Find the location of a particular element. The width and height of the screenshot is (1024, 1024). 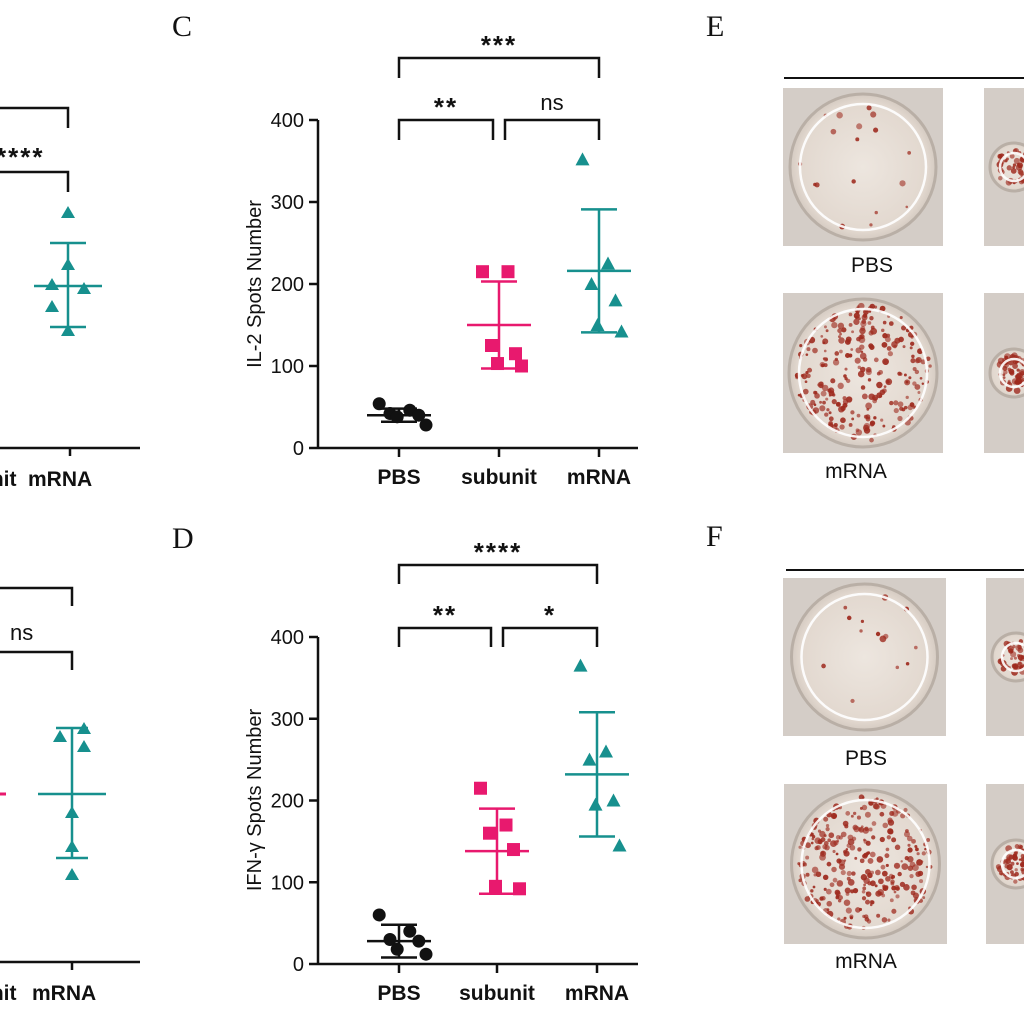

y-tick-label: 400 is located at coordinates (287, 121).